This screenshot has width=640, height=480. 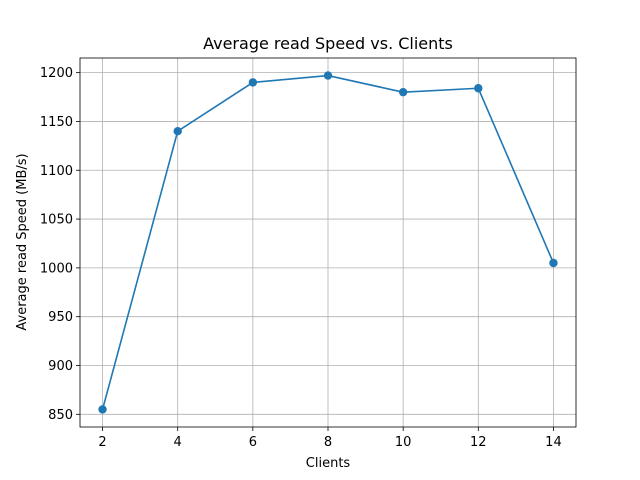 I want to click on chart-title: Average read Speed vs. Clients, so click(x=328, y=43).